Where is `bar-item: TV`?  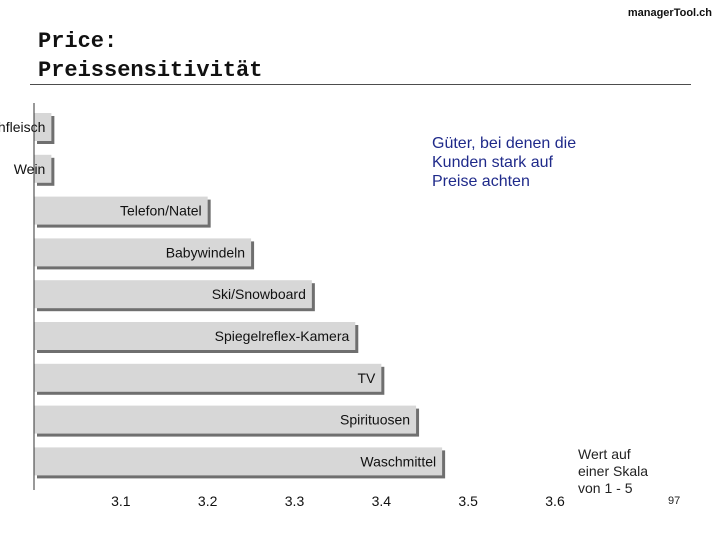
bar-item: TV is located at coordinates (209, 379).